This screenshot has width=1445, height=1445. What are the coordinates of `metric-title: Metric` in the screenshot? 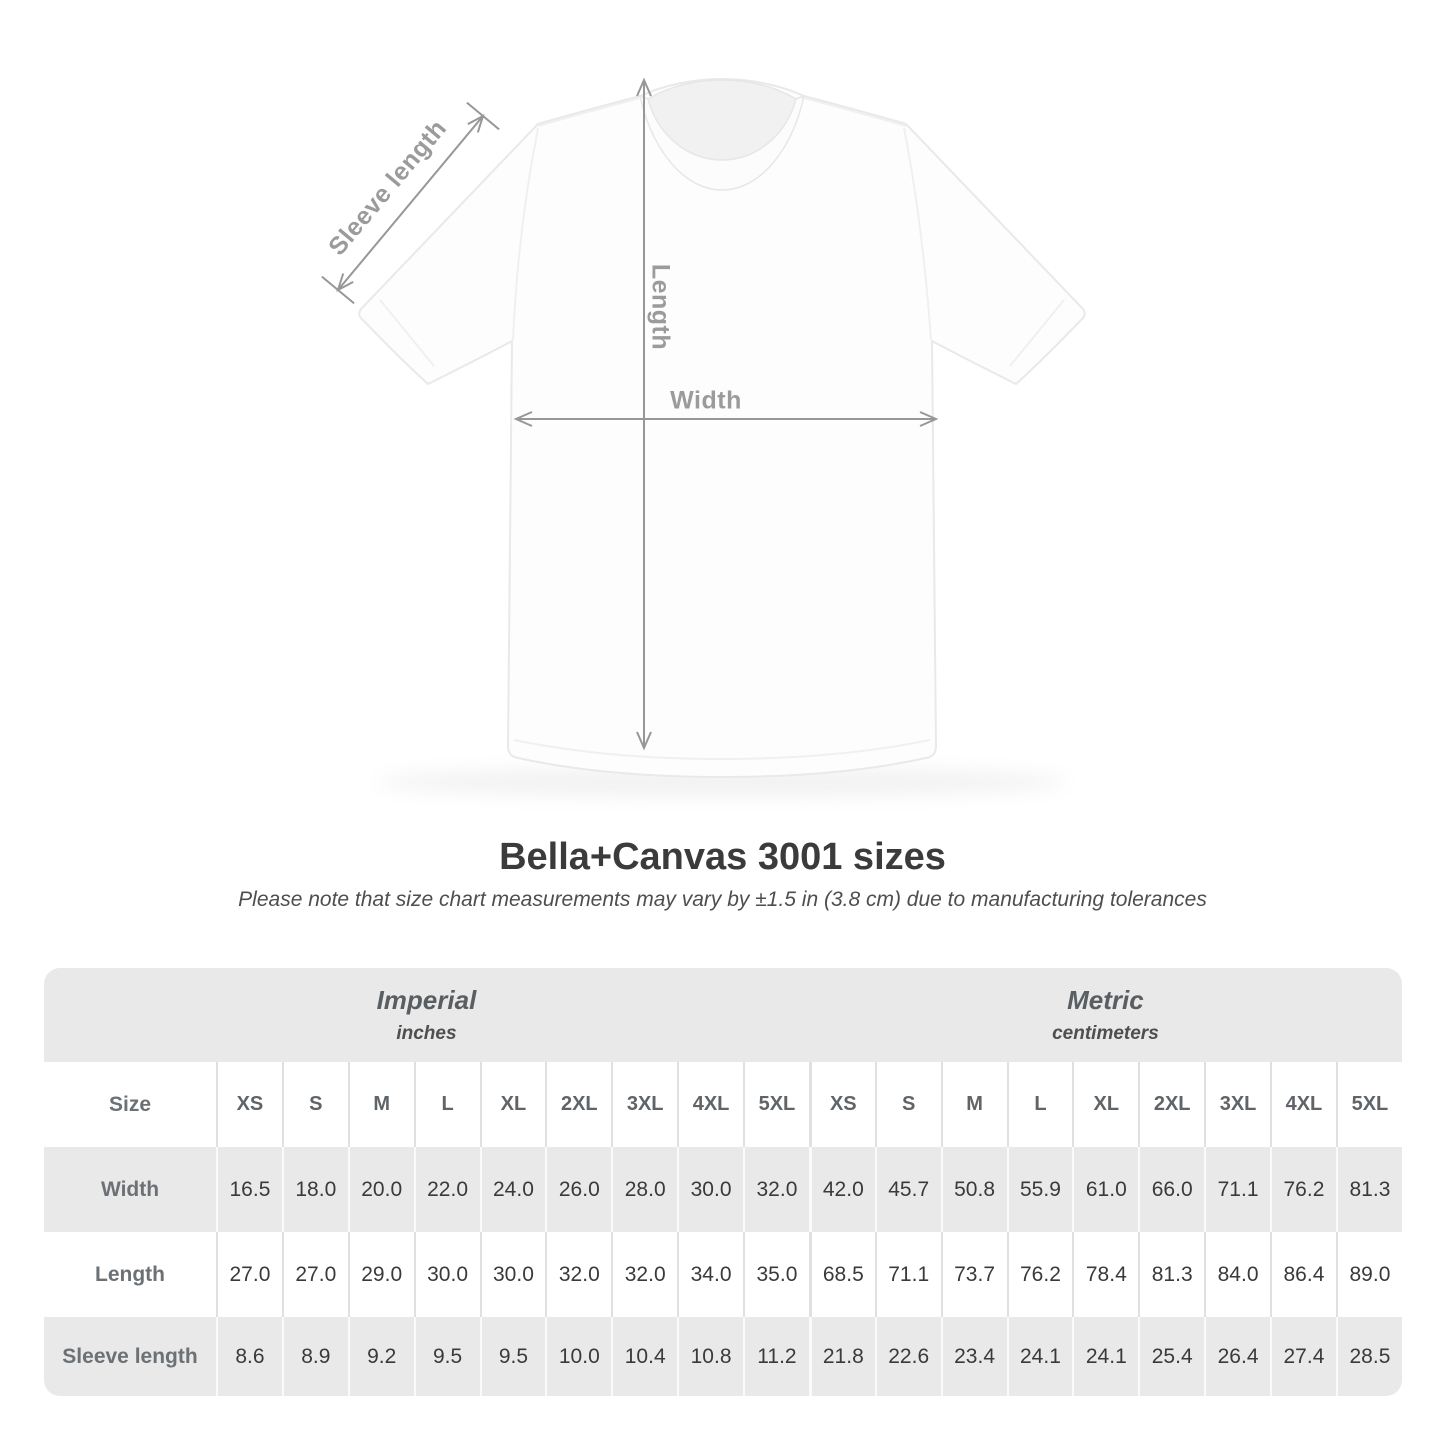 It's located at (1105, 1000).